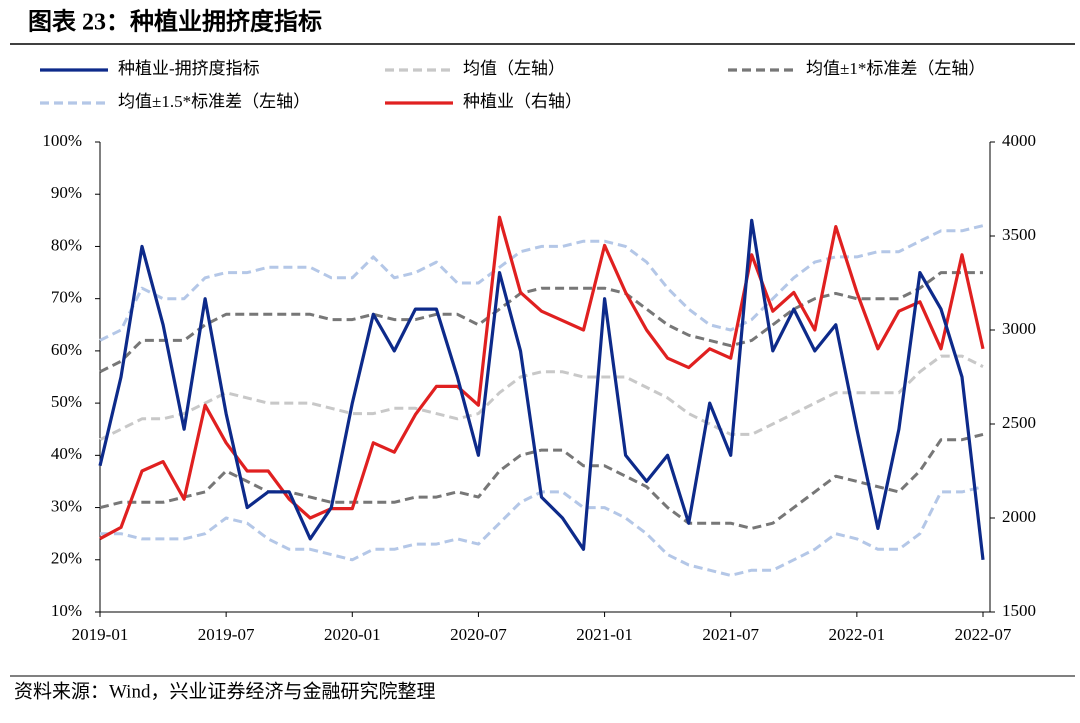  What do you see at coordinates (100, 634) in the screenshot?
I see `x-tick-label: 2019-01` at bounding box center [100, 634].